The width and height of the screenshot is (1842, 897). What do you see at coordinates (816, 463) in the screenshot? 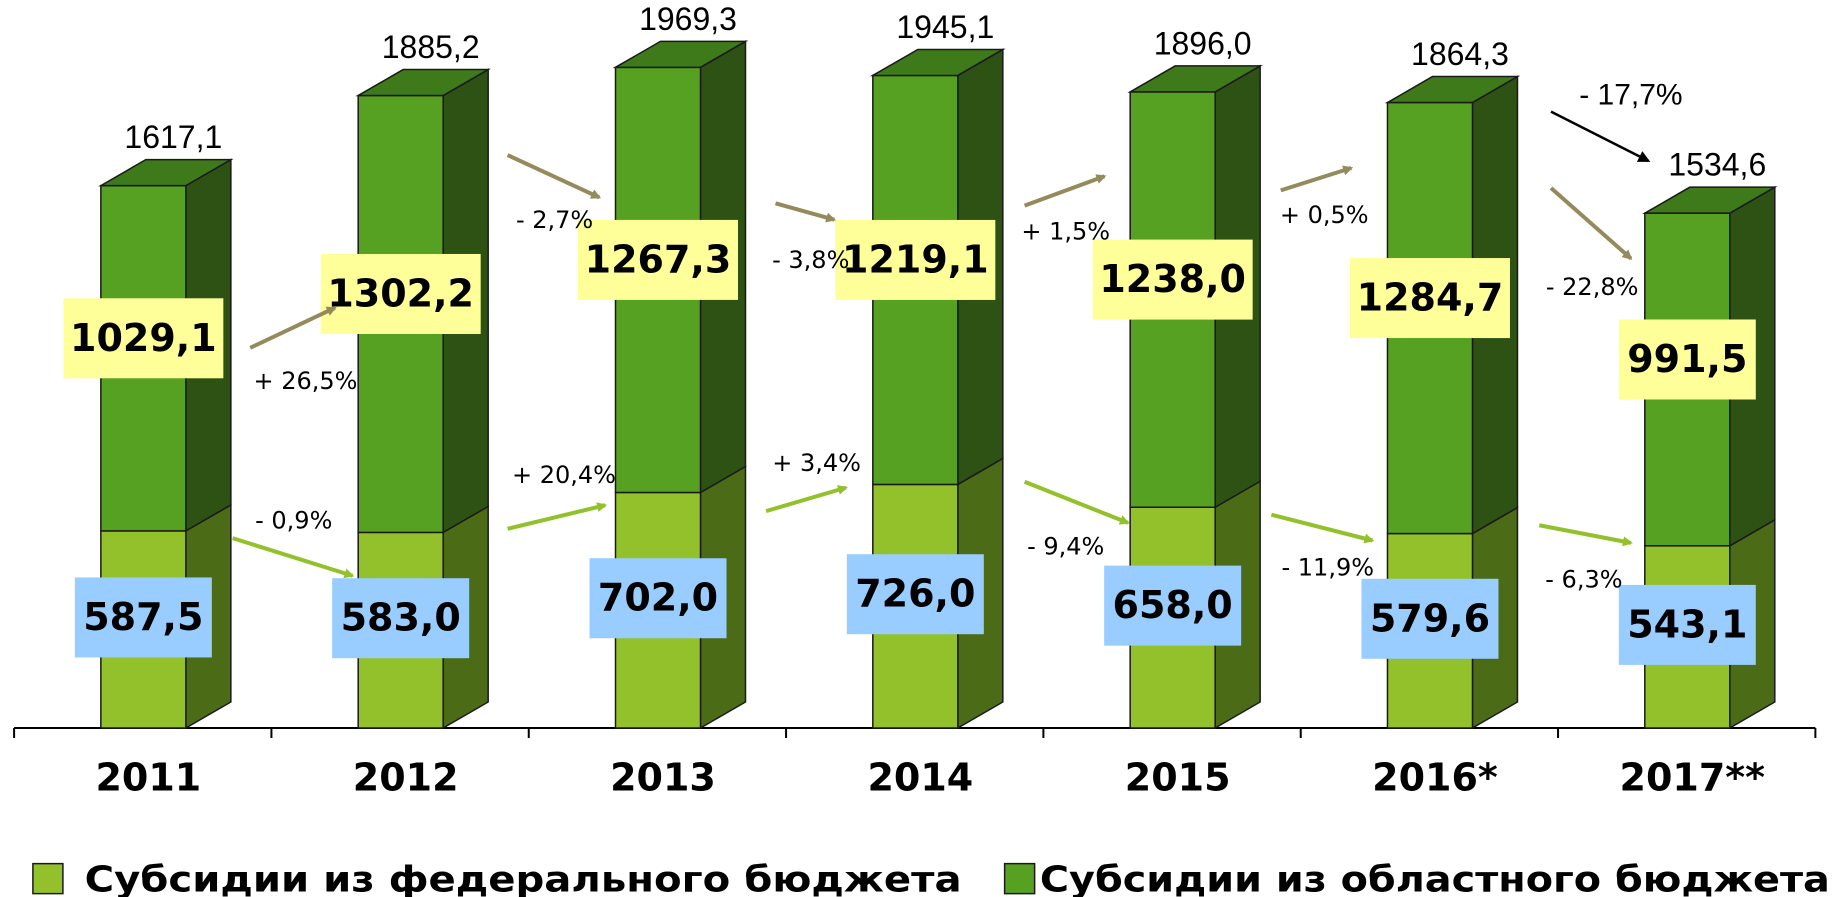
I see `change-label: + 3,4%` at bounding box center [816, 463].